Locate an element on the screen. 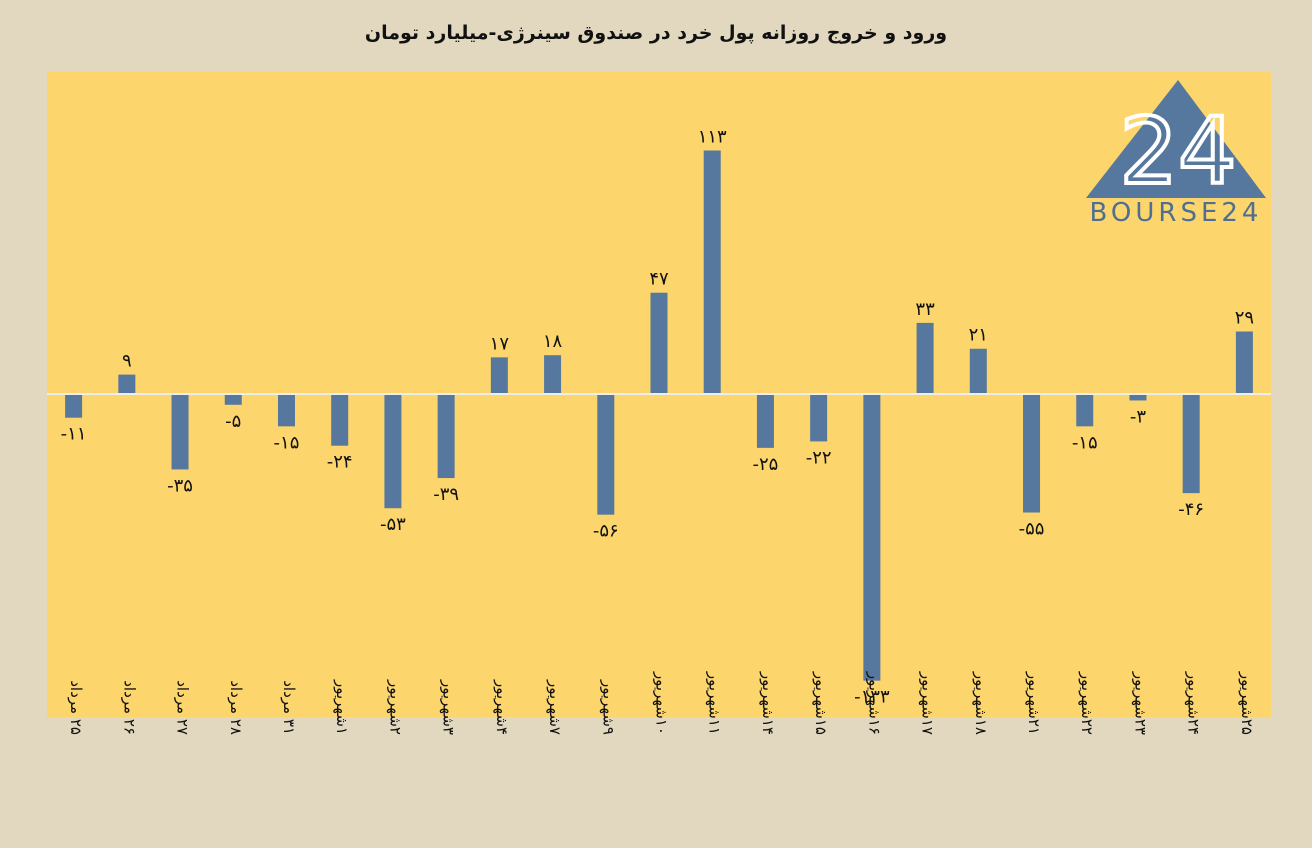  data-label: ۹ is located at coordinates (127, 361).